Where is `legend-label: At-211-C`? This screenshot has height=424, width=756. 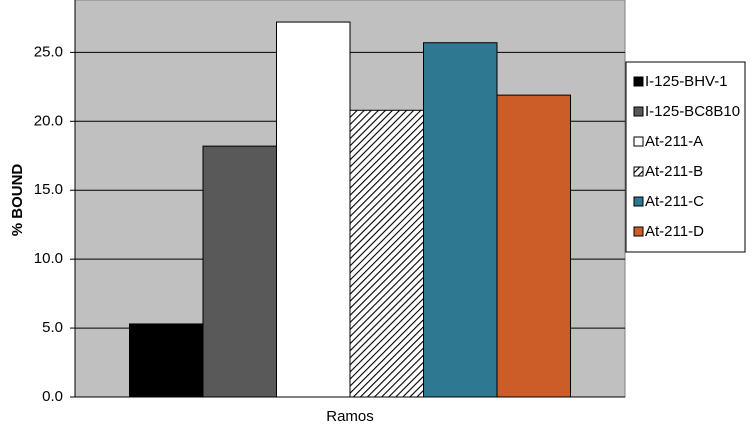 legend-label: At-211-C is located at coordinates (674, 201).